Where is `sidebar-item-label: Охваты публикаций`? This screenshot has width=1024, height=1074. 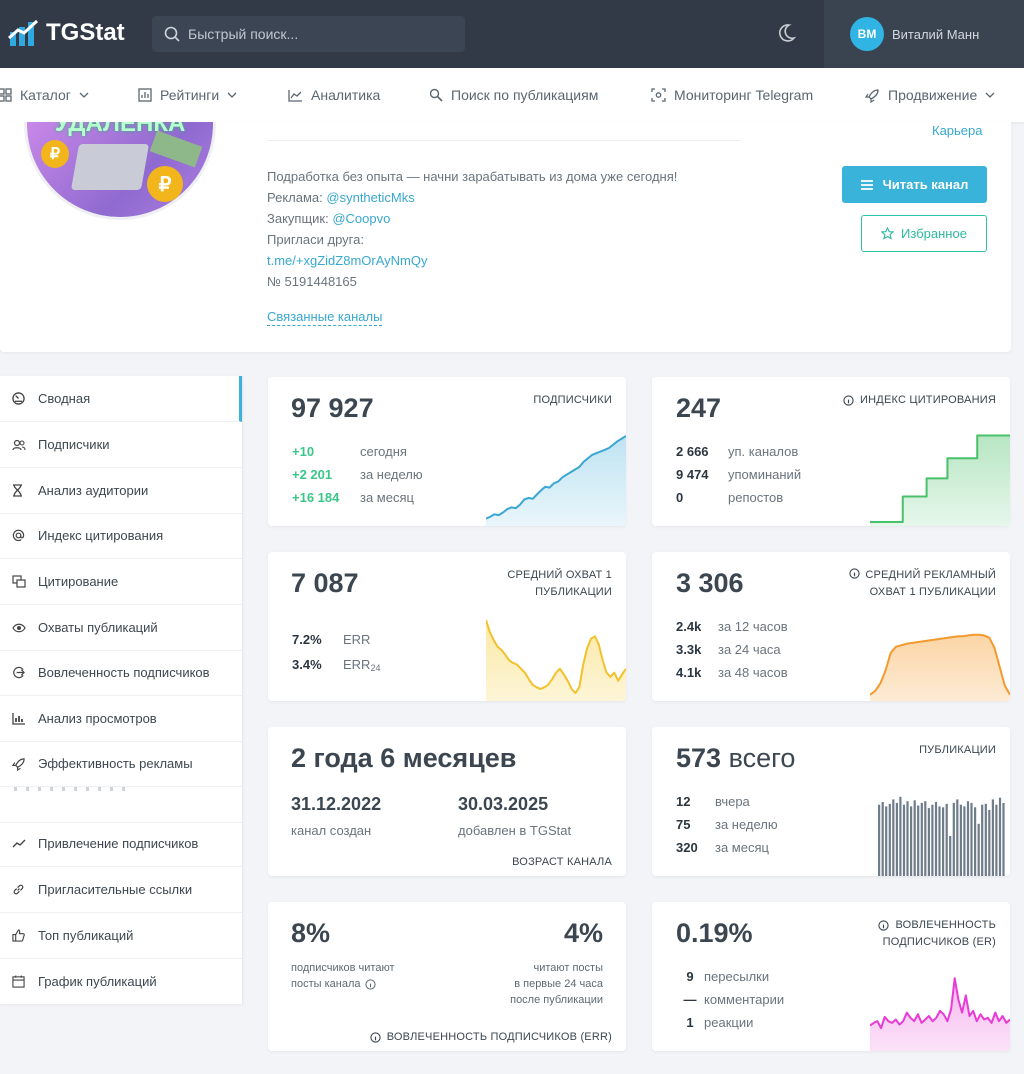 sidebar-item-label: Охваты публикаций is located at coordinates (98, 627).